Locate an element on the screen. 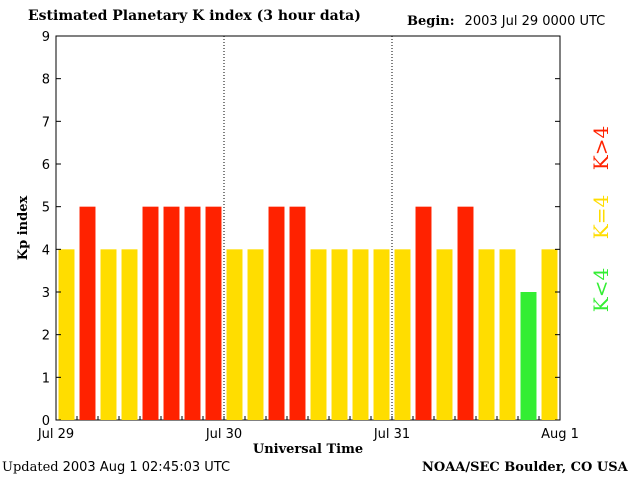 Image resolution: width=640 pixels, height=480 pixels. x-axis: Jul 29 Jul 30 Jul 31 Aug 1 is located at coordinates (308, 429).